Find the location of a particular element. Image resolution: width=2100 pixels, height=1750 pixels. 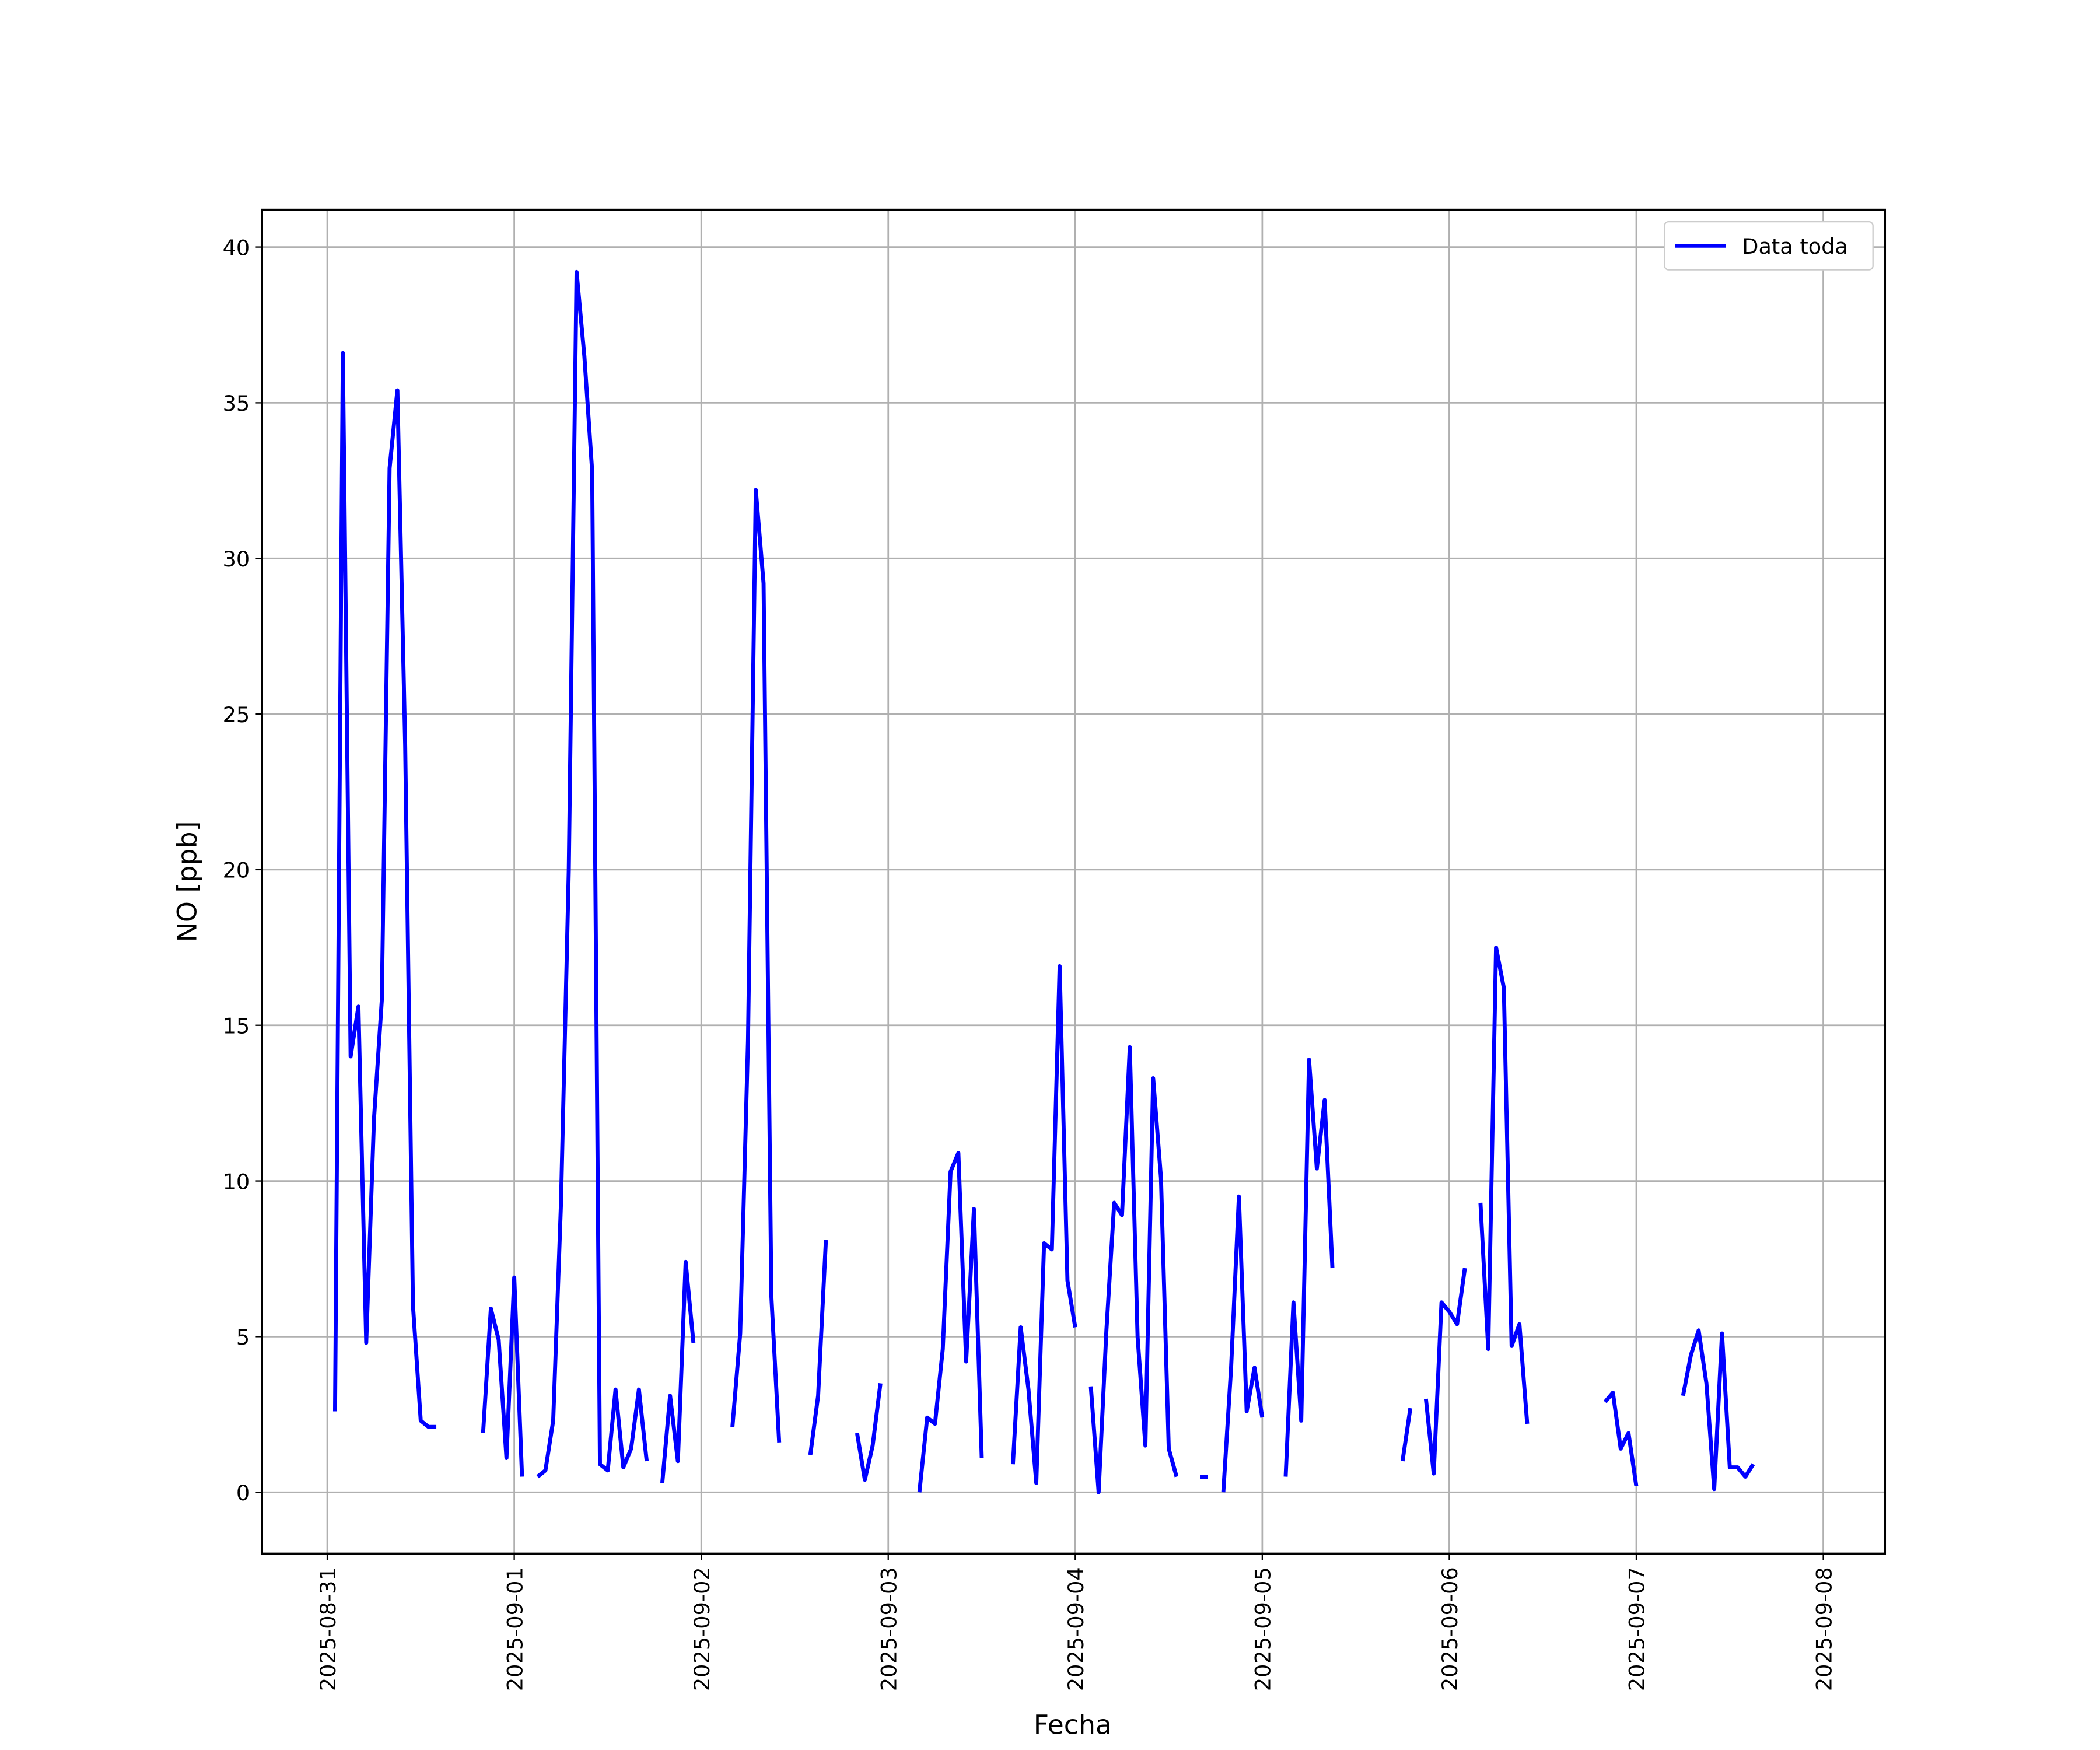

y-tick-label: 20 is located at coordinates (236, 870).